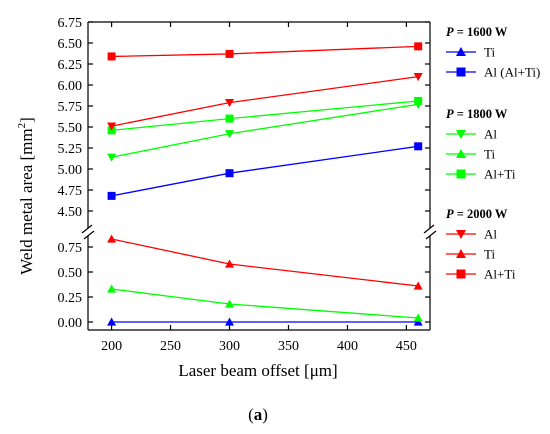 This screenshot has height=434, width=550. What do you see at coordinates (265, 414) in the screenshot?
I see `caption-close: )` at bounding box center [265, 414].